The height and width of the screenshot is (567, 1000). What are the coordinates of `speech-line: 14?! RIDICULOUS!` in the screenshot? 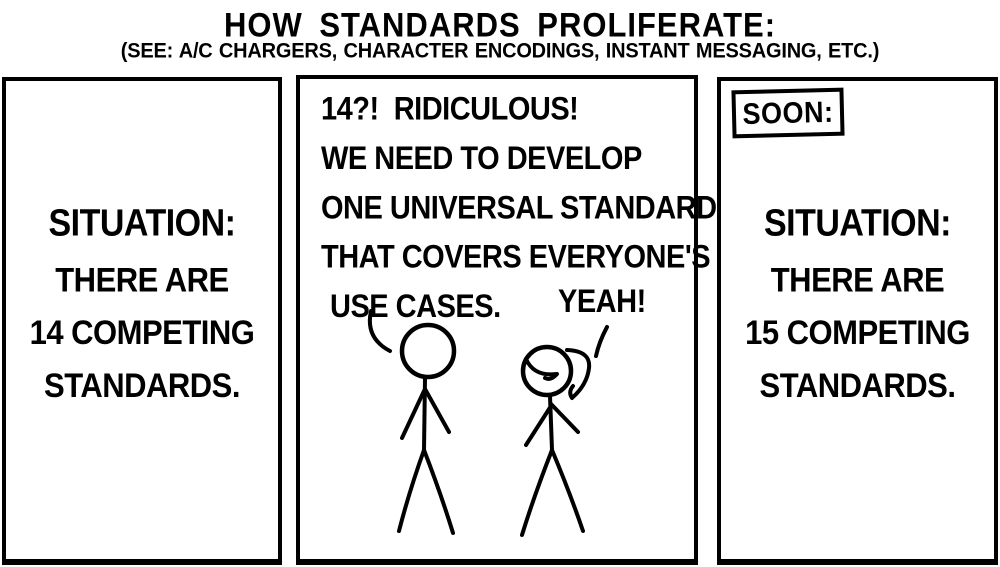 It's located at (450, 109).